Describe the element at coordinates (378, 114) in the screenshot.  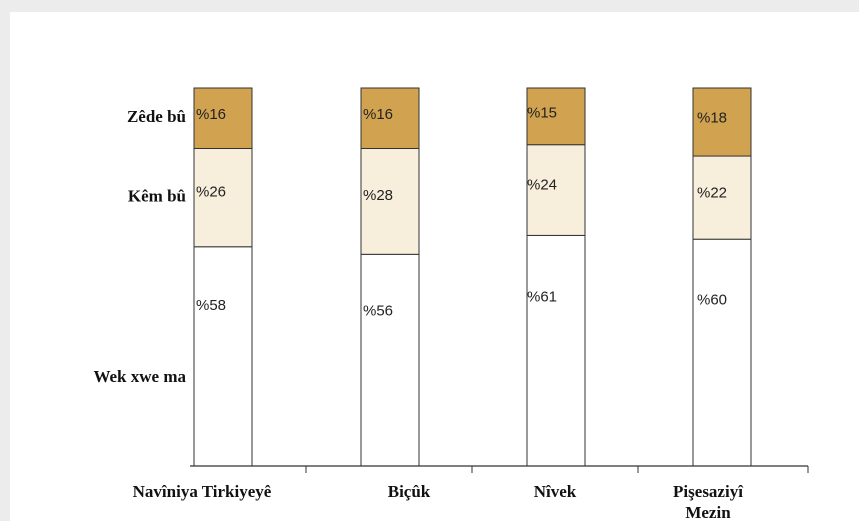
I see `data-label-zede-bu-2: %16` at that location.